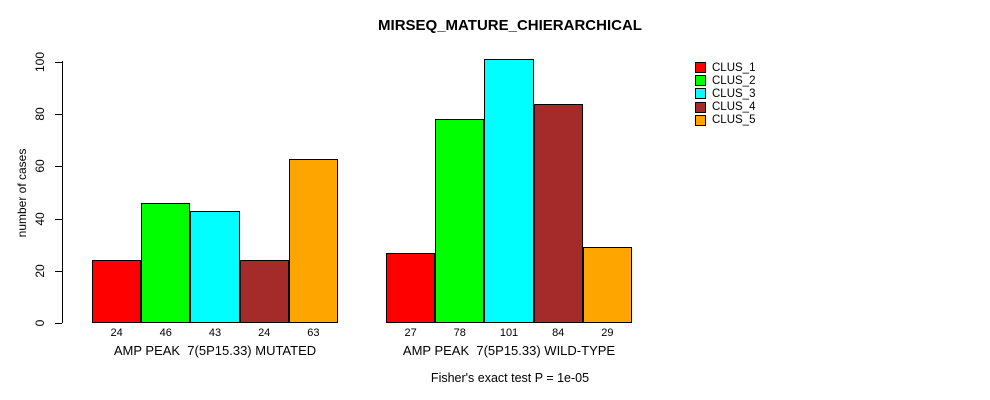 The image size is (990, 400). I want to click on bar-value-label: 46, so click(165, 333).